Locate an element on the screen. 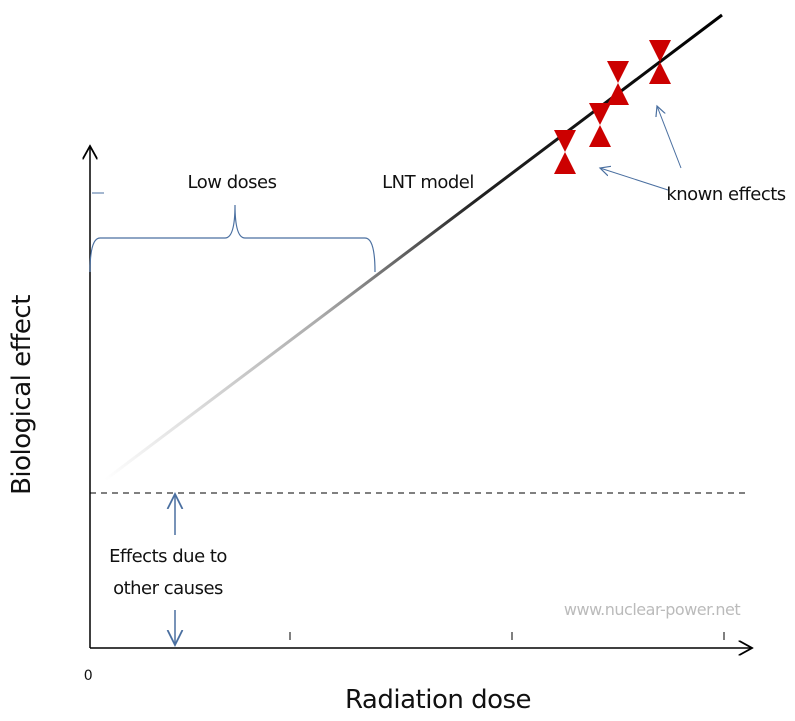 The height and width of the screenshot is (721, 795). label: LNT model is located at coordinates (428, 182).